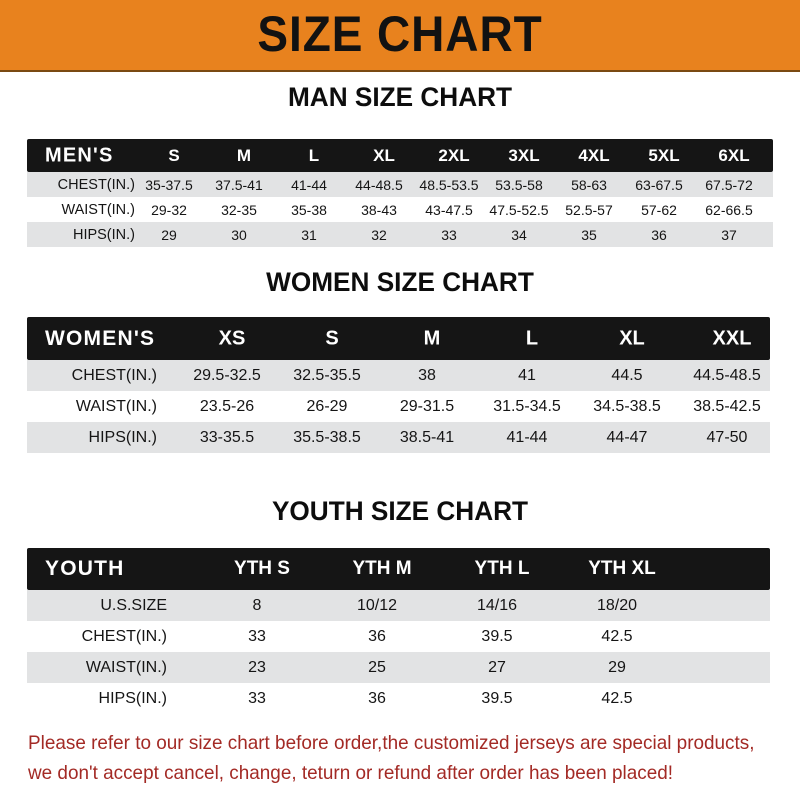  What do you see at coordinates (497, 605) in the screenshot?
I see `table-cell: 14/16` at bounding box center [497, 605].